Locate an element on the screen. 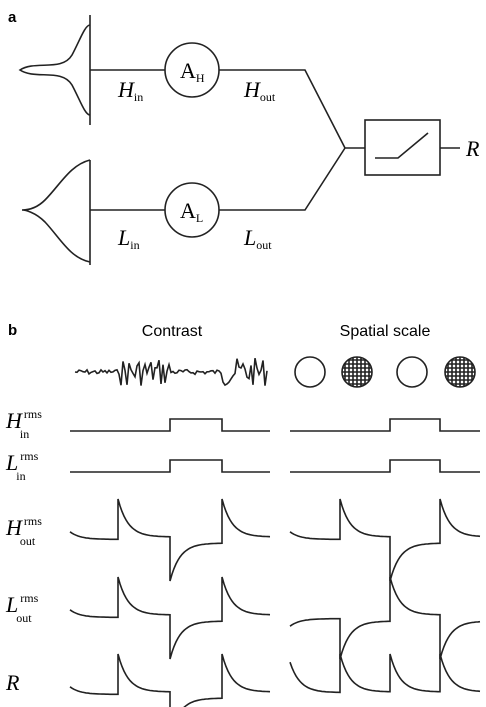 The height and width of the screenshot is (707, 486). row-label: R is located at coordinates (12, 682).